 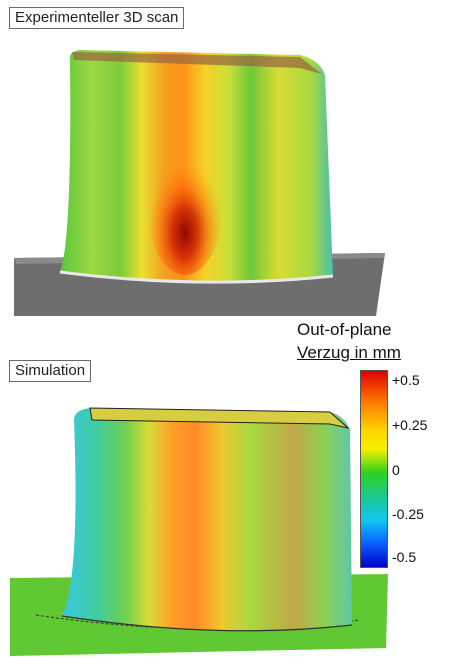 What do you see at coordinates (344, 329) in the screenshot?
I see `legend-title-line1: Out-of-plane` at bounding box center [344, 329].